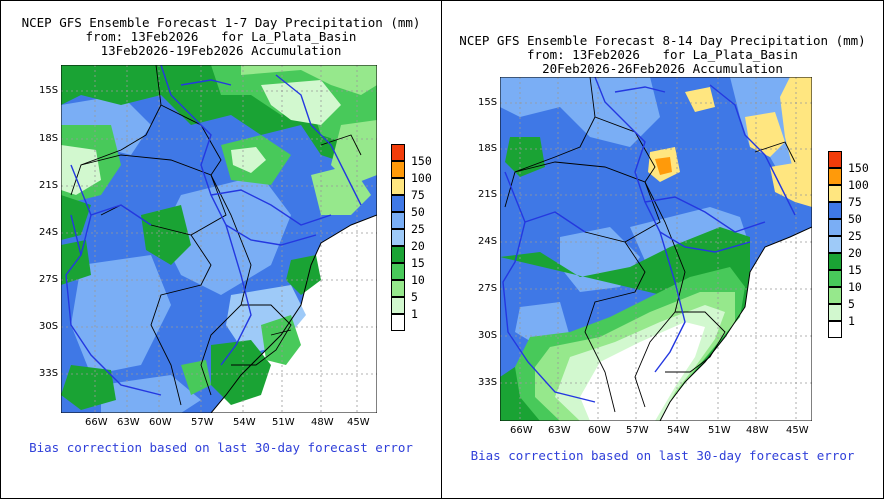 This screenshot has width=884, height=501. I want to click on left-lat-24s: 24S, so click(49, 232).